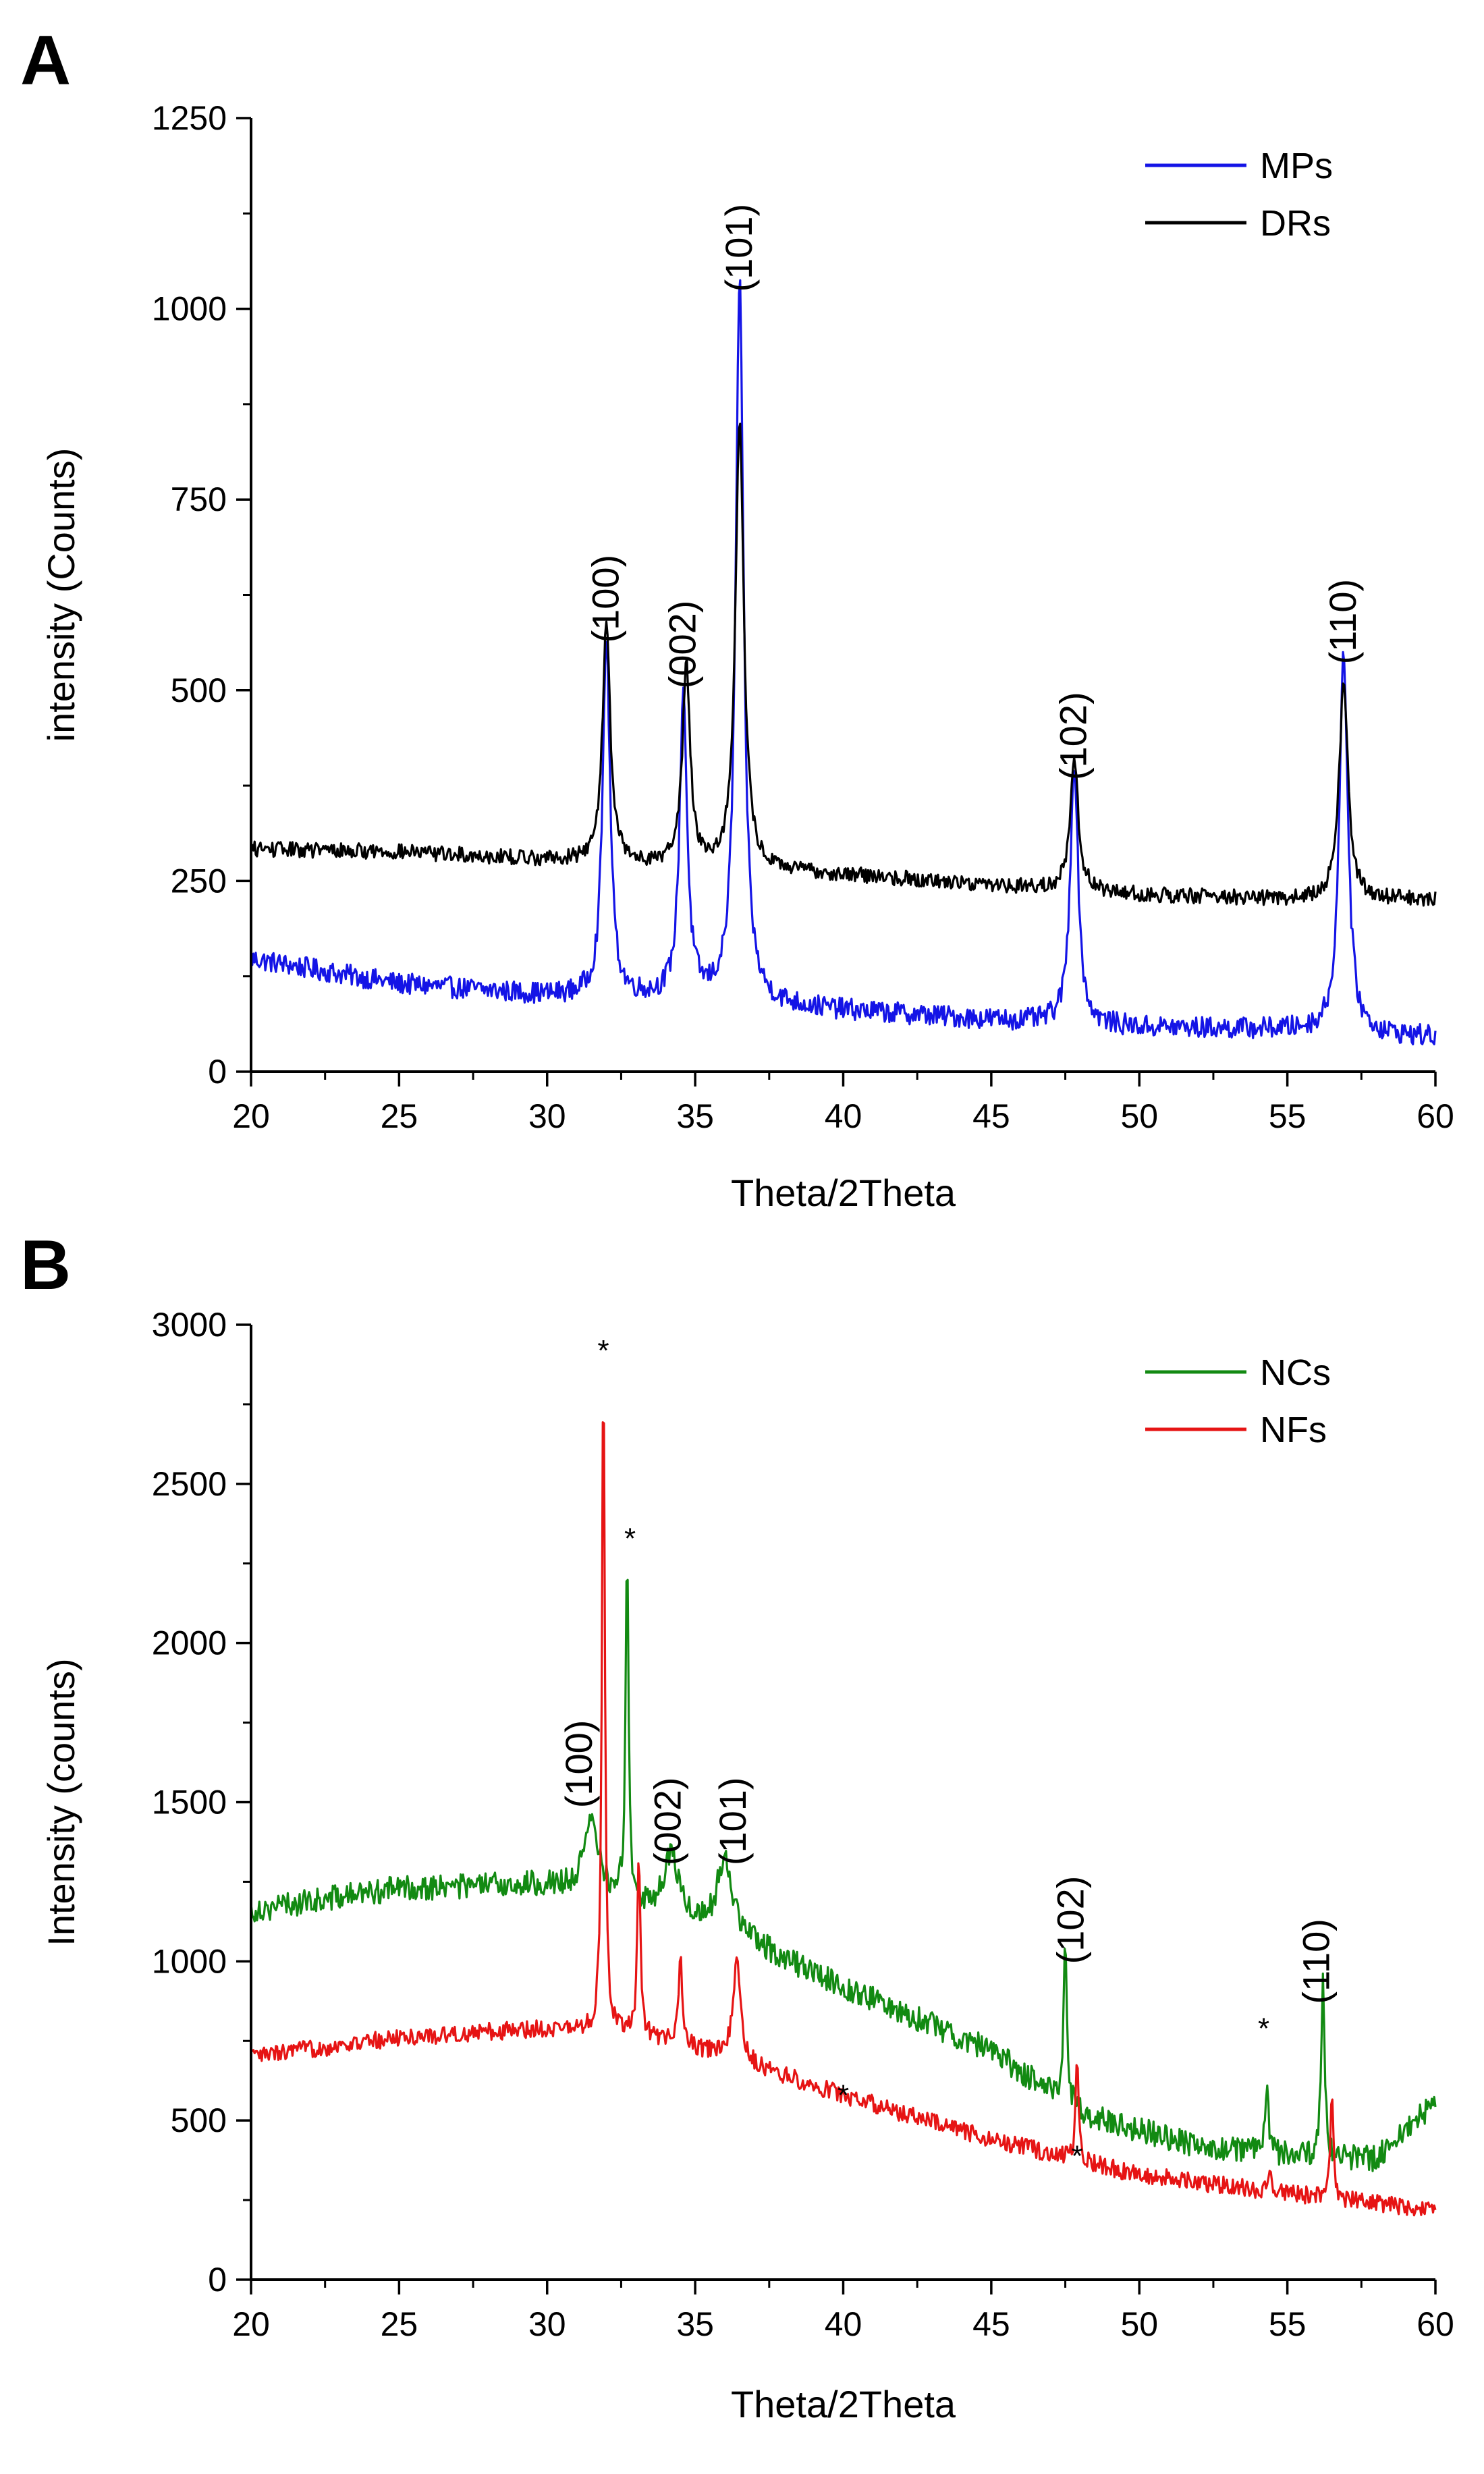 This screenshot has width=1484, height=2474. Describe the element at coordinates (189, 118) in the screenshot. I see `y-tick-label: 1250` at that location.